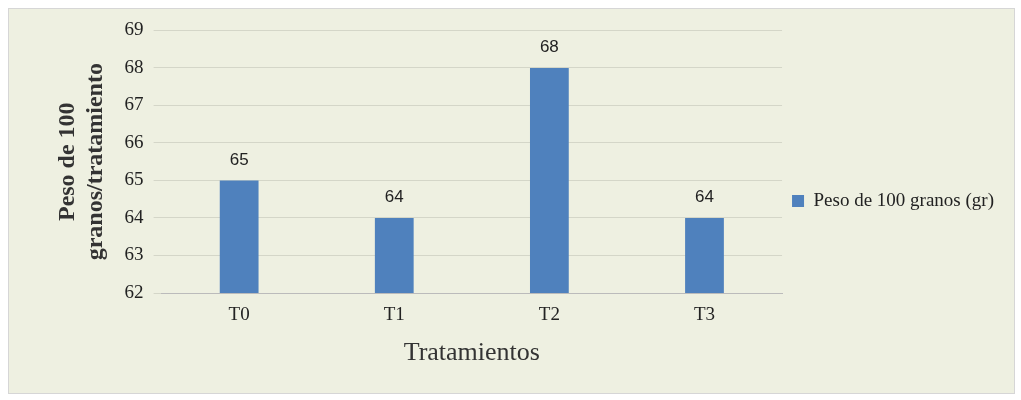 The height and width of the screenshot is (400, 1021). What do you see at coordinates (134, 66) in the screenshot?
I see `y-tick-label: 68` at bounding box center [134, 66].